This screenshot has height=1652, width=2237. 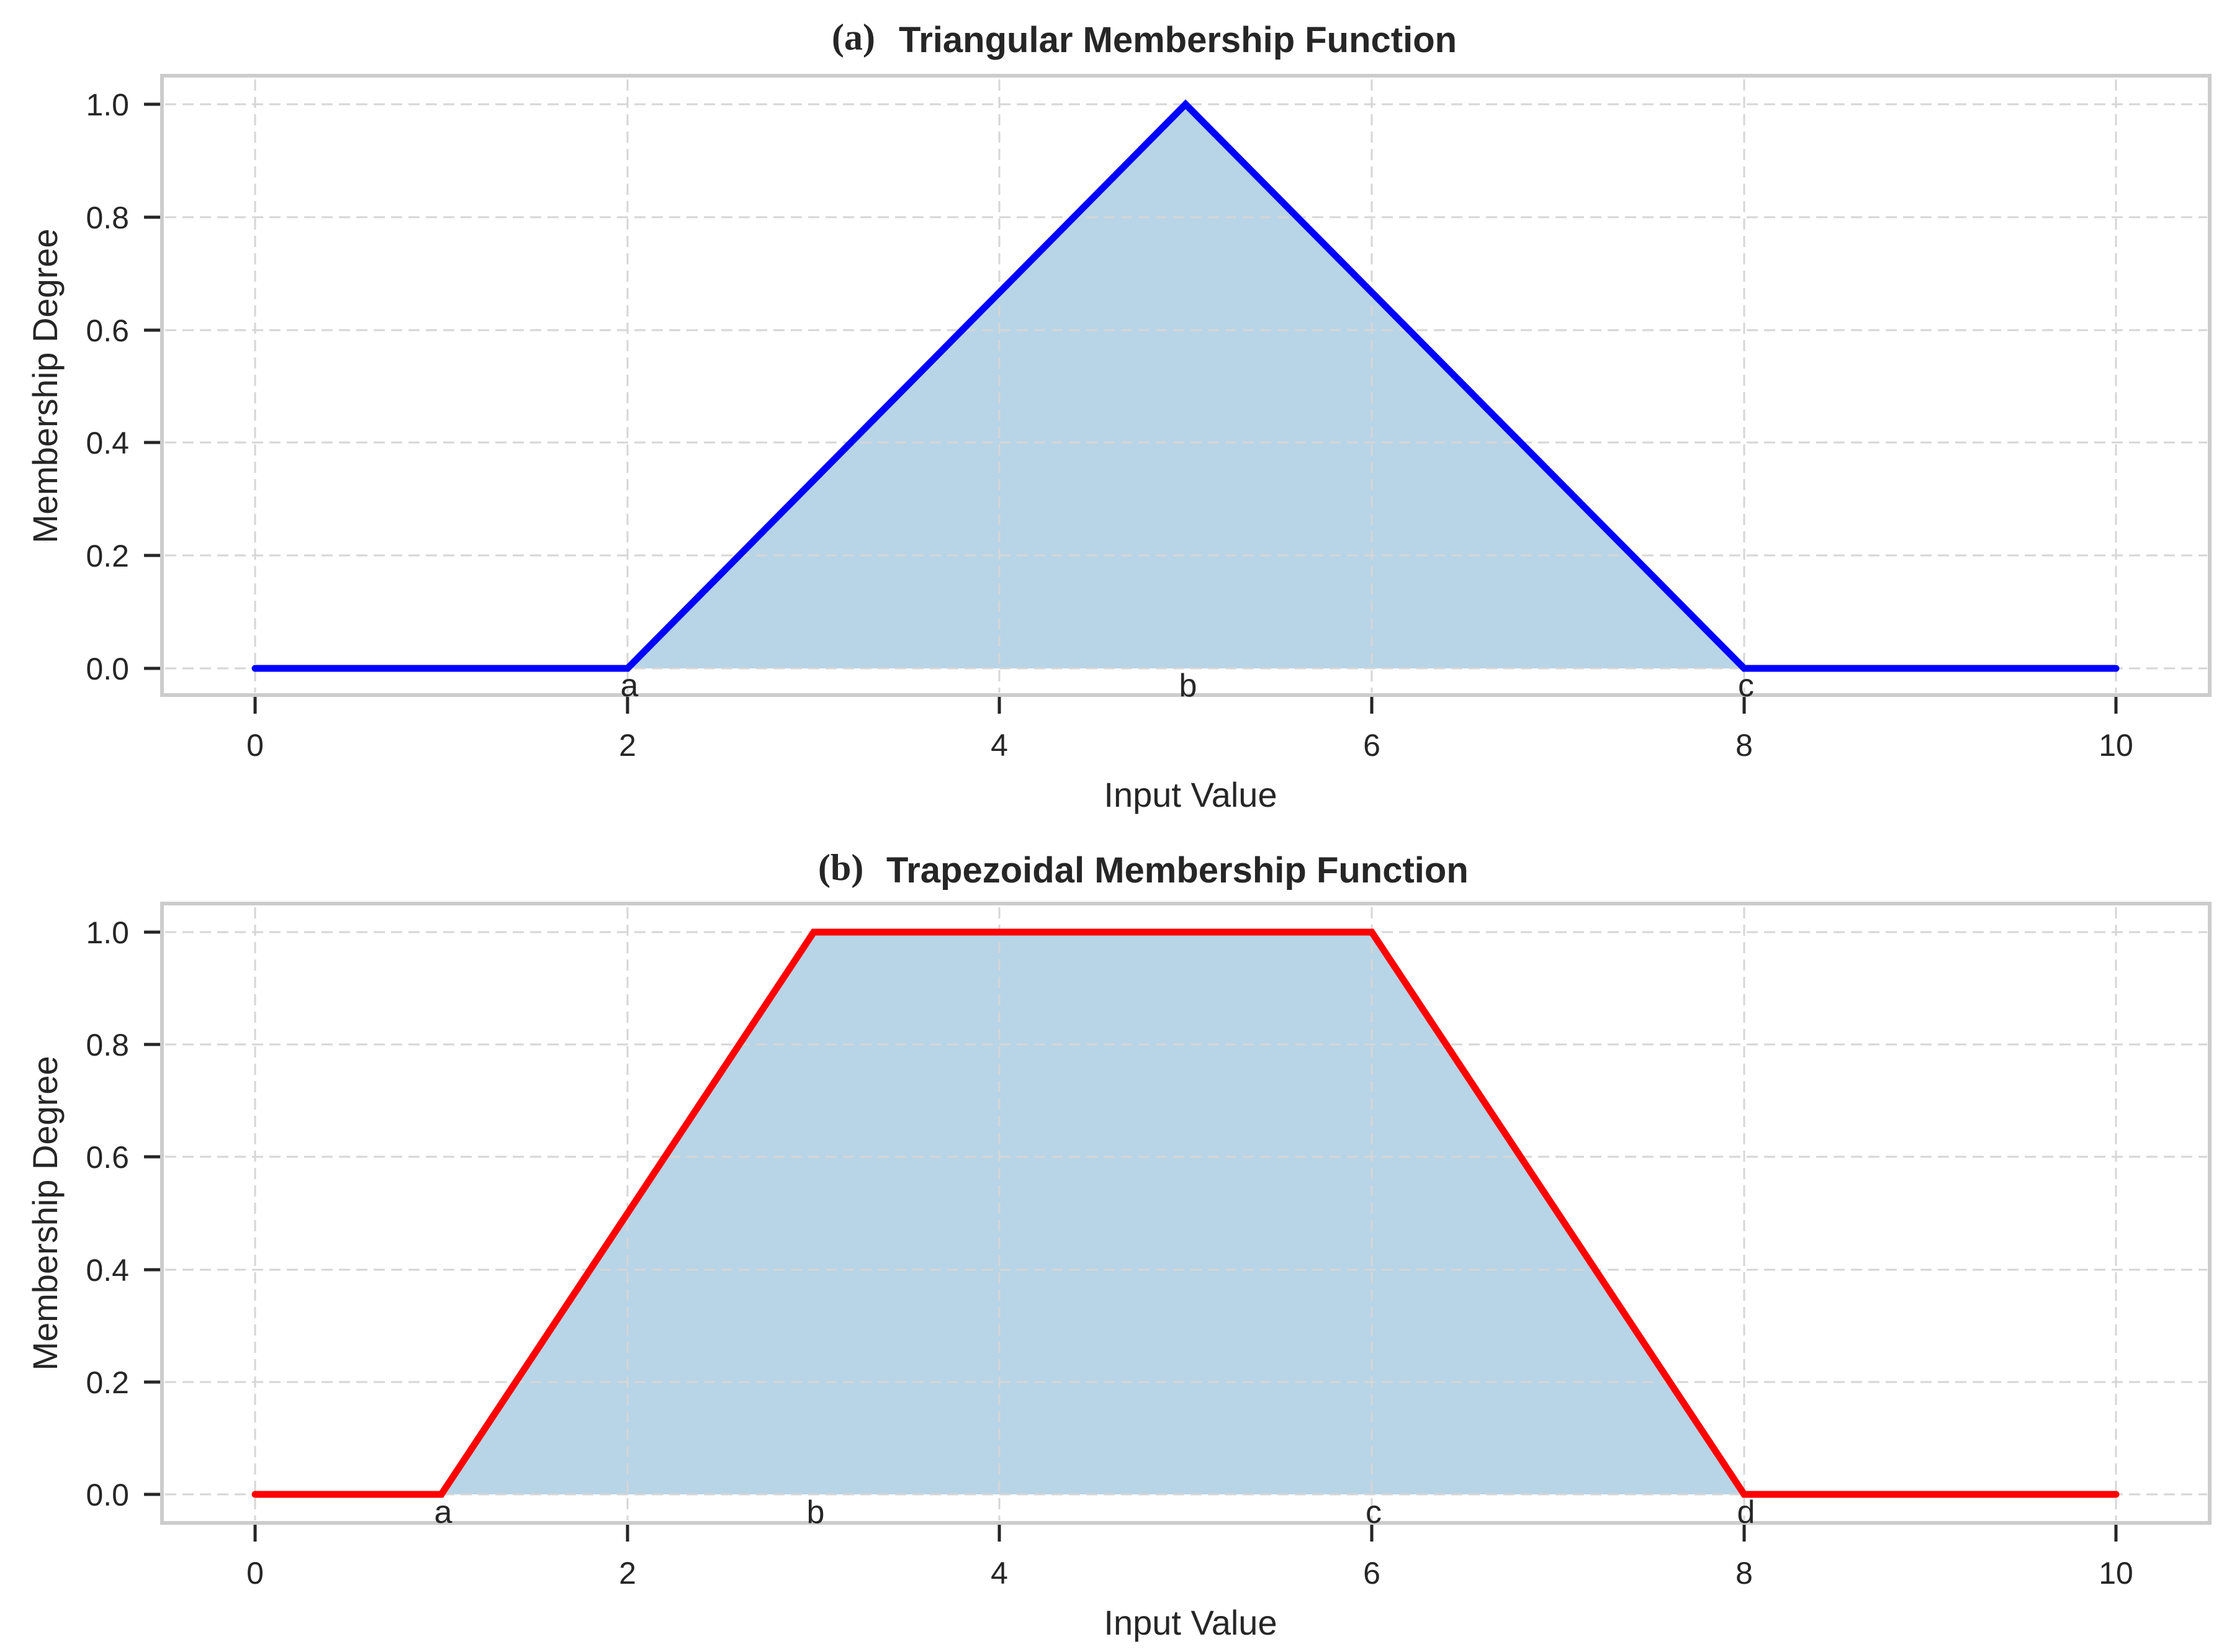 I want to click on panel-a-ylabel: Membership Degree, so click(x=45, y=385).